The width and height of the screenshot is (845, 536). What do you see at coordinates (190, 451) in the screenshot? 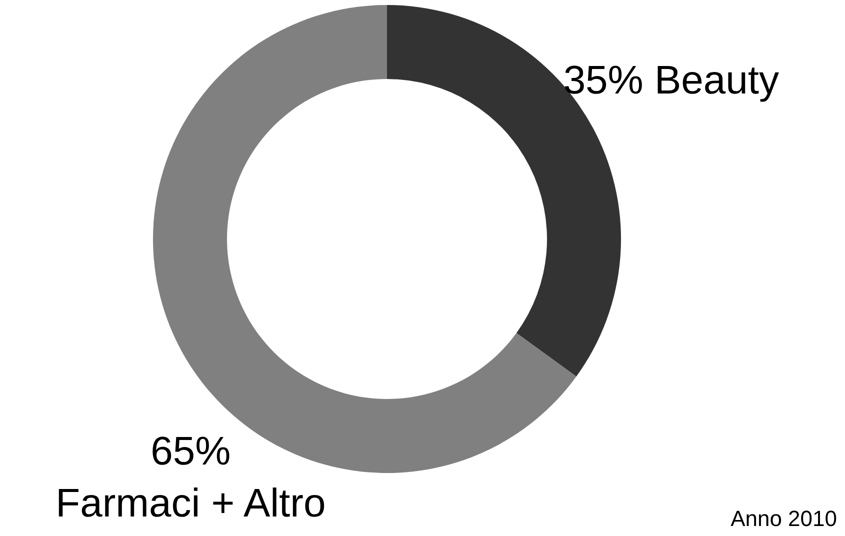
I see `data-label: 65%` at bounding box center [190, 451].